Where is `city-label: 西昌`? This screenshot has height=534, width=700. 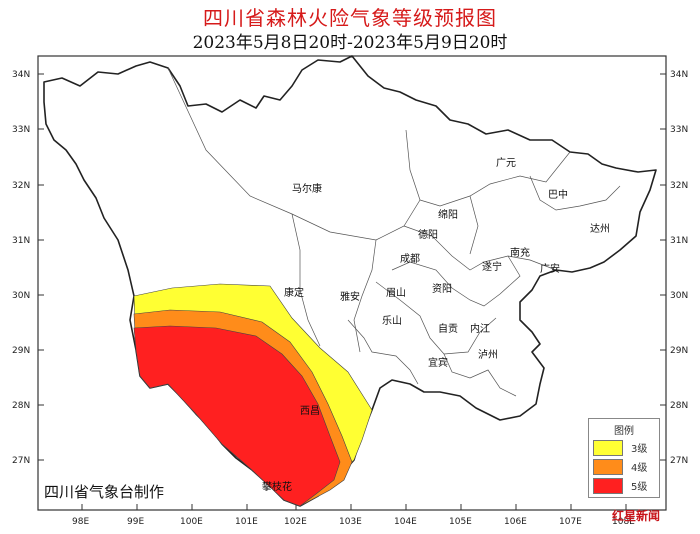
city-label: 西昌 is located at coordinates (310, 411).